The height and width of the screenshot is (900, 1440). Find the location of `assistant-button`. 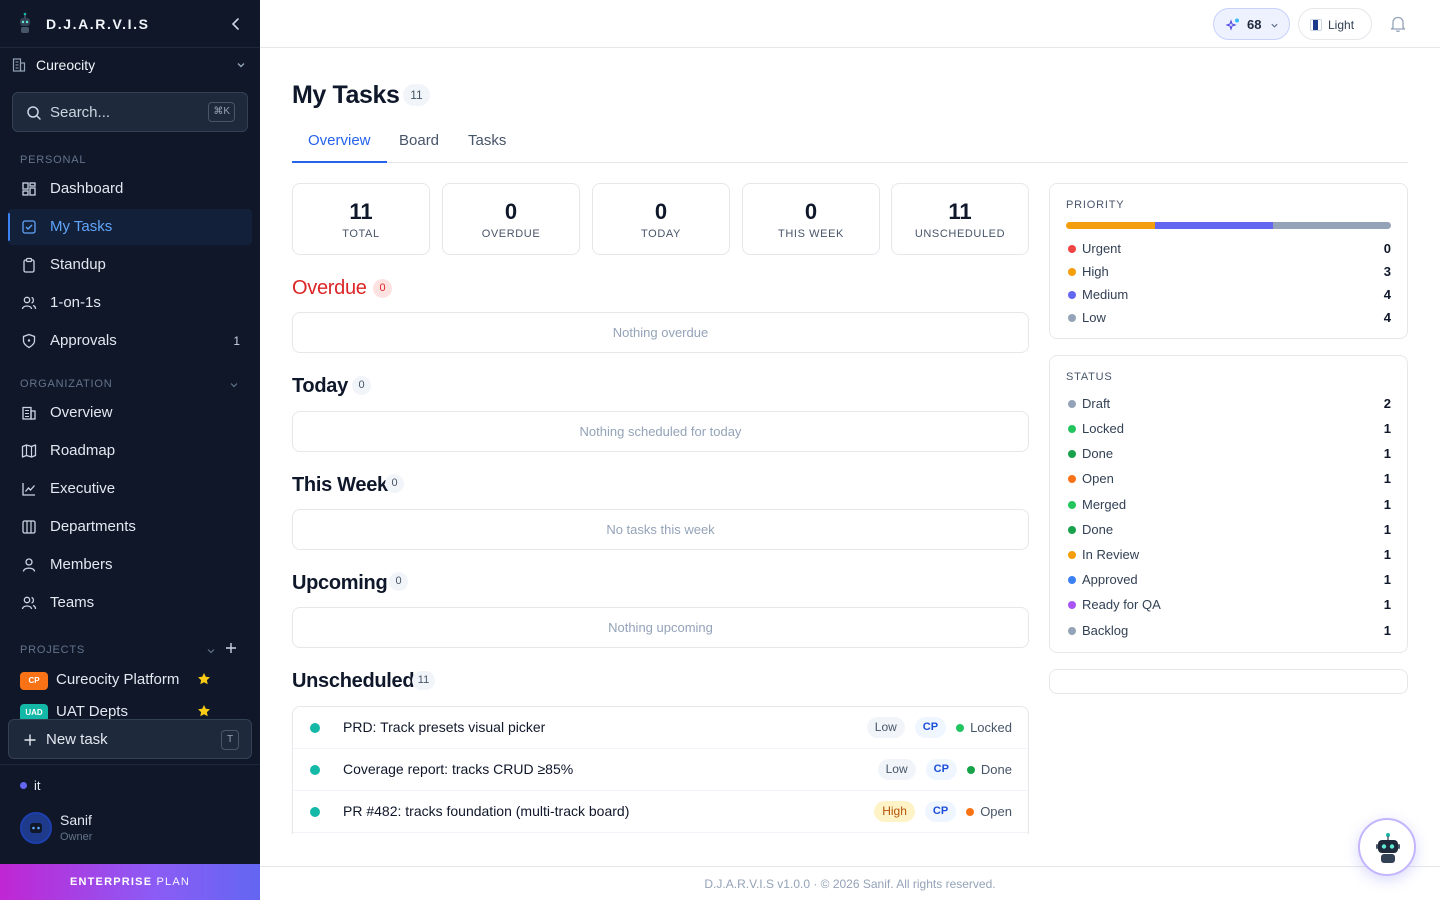

assistant-button is located at coordinates (1387, 847).